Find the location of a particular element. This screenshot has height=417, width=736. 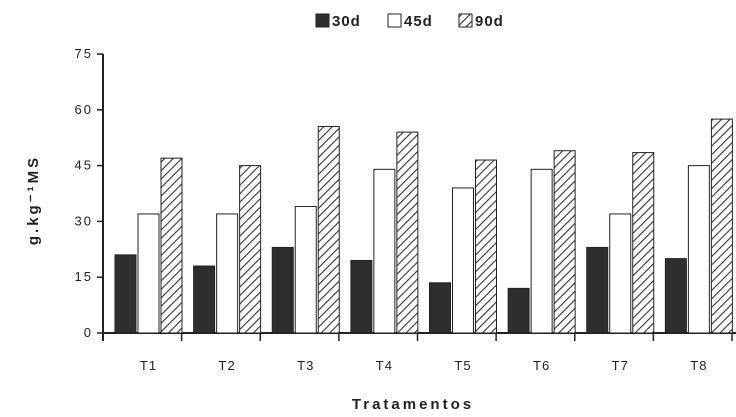

bar-t2-30d is located at coordinates (204, 299).